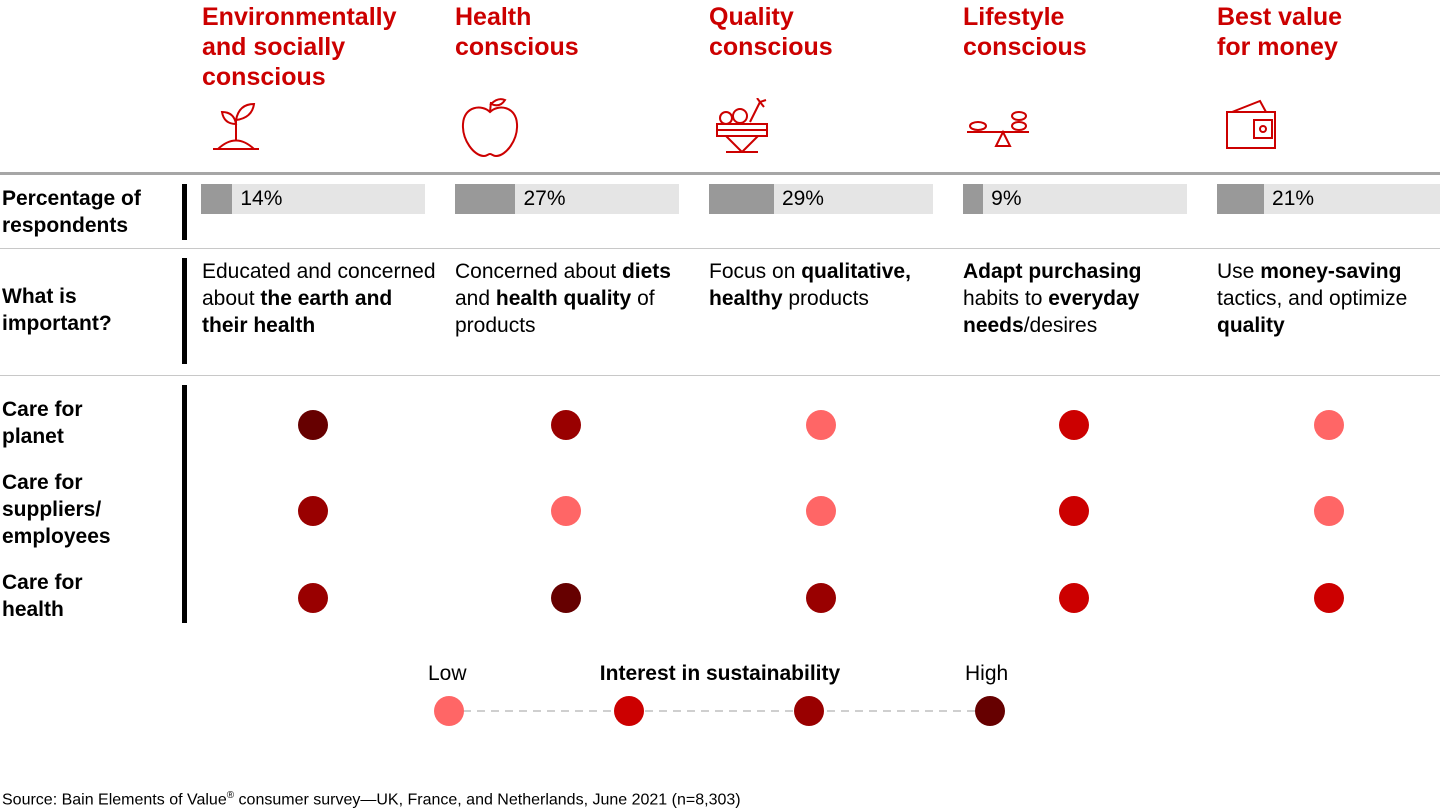 This screenshot has width=1440, height=810. I want to click on description-emphasis: diets, so click(646, 271).